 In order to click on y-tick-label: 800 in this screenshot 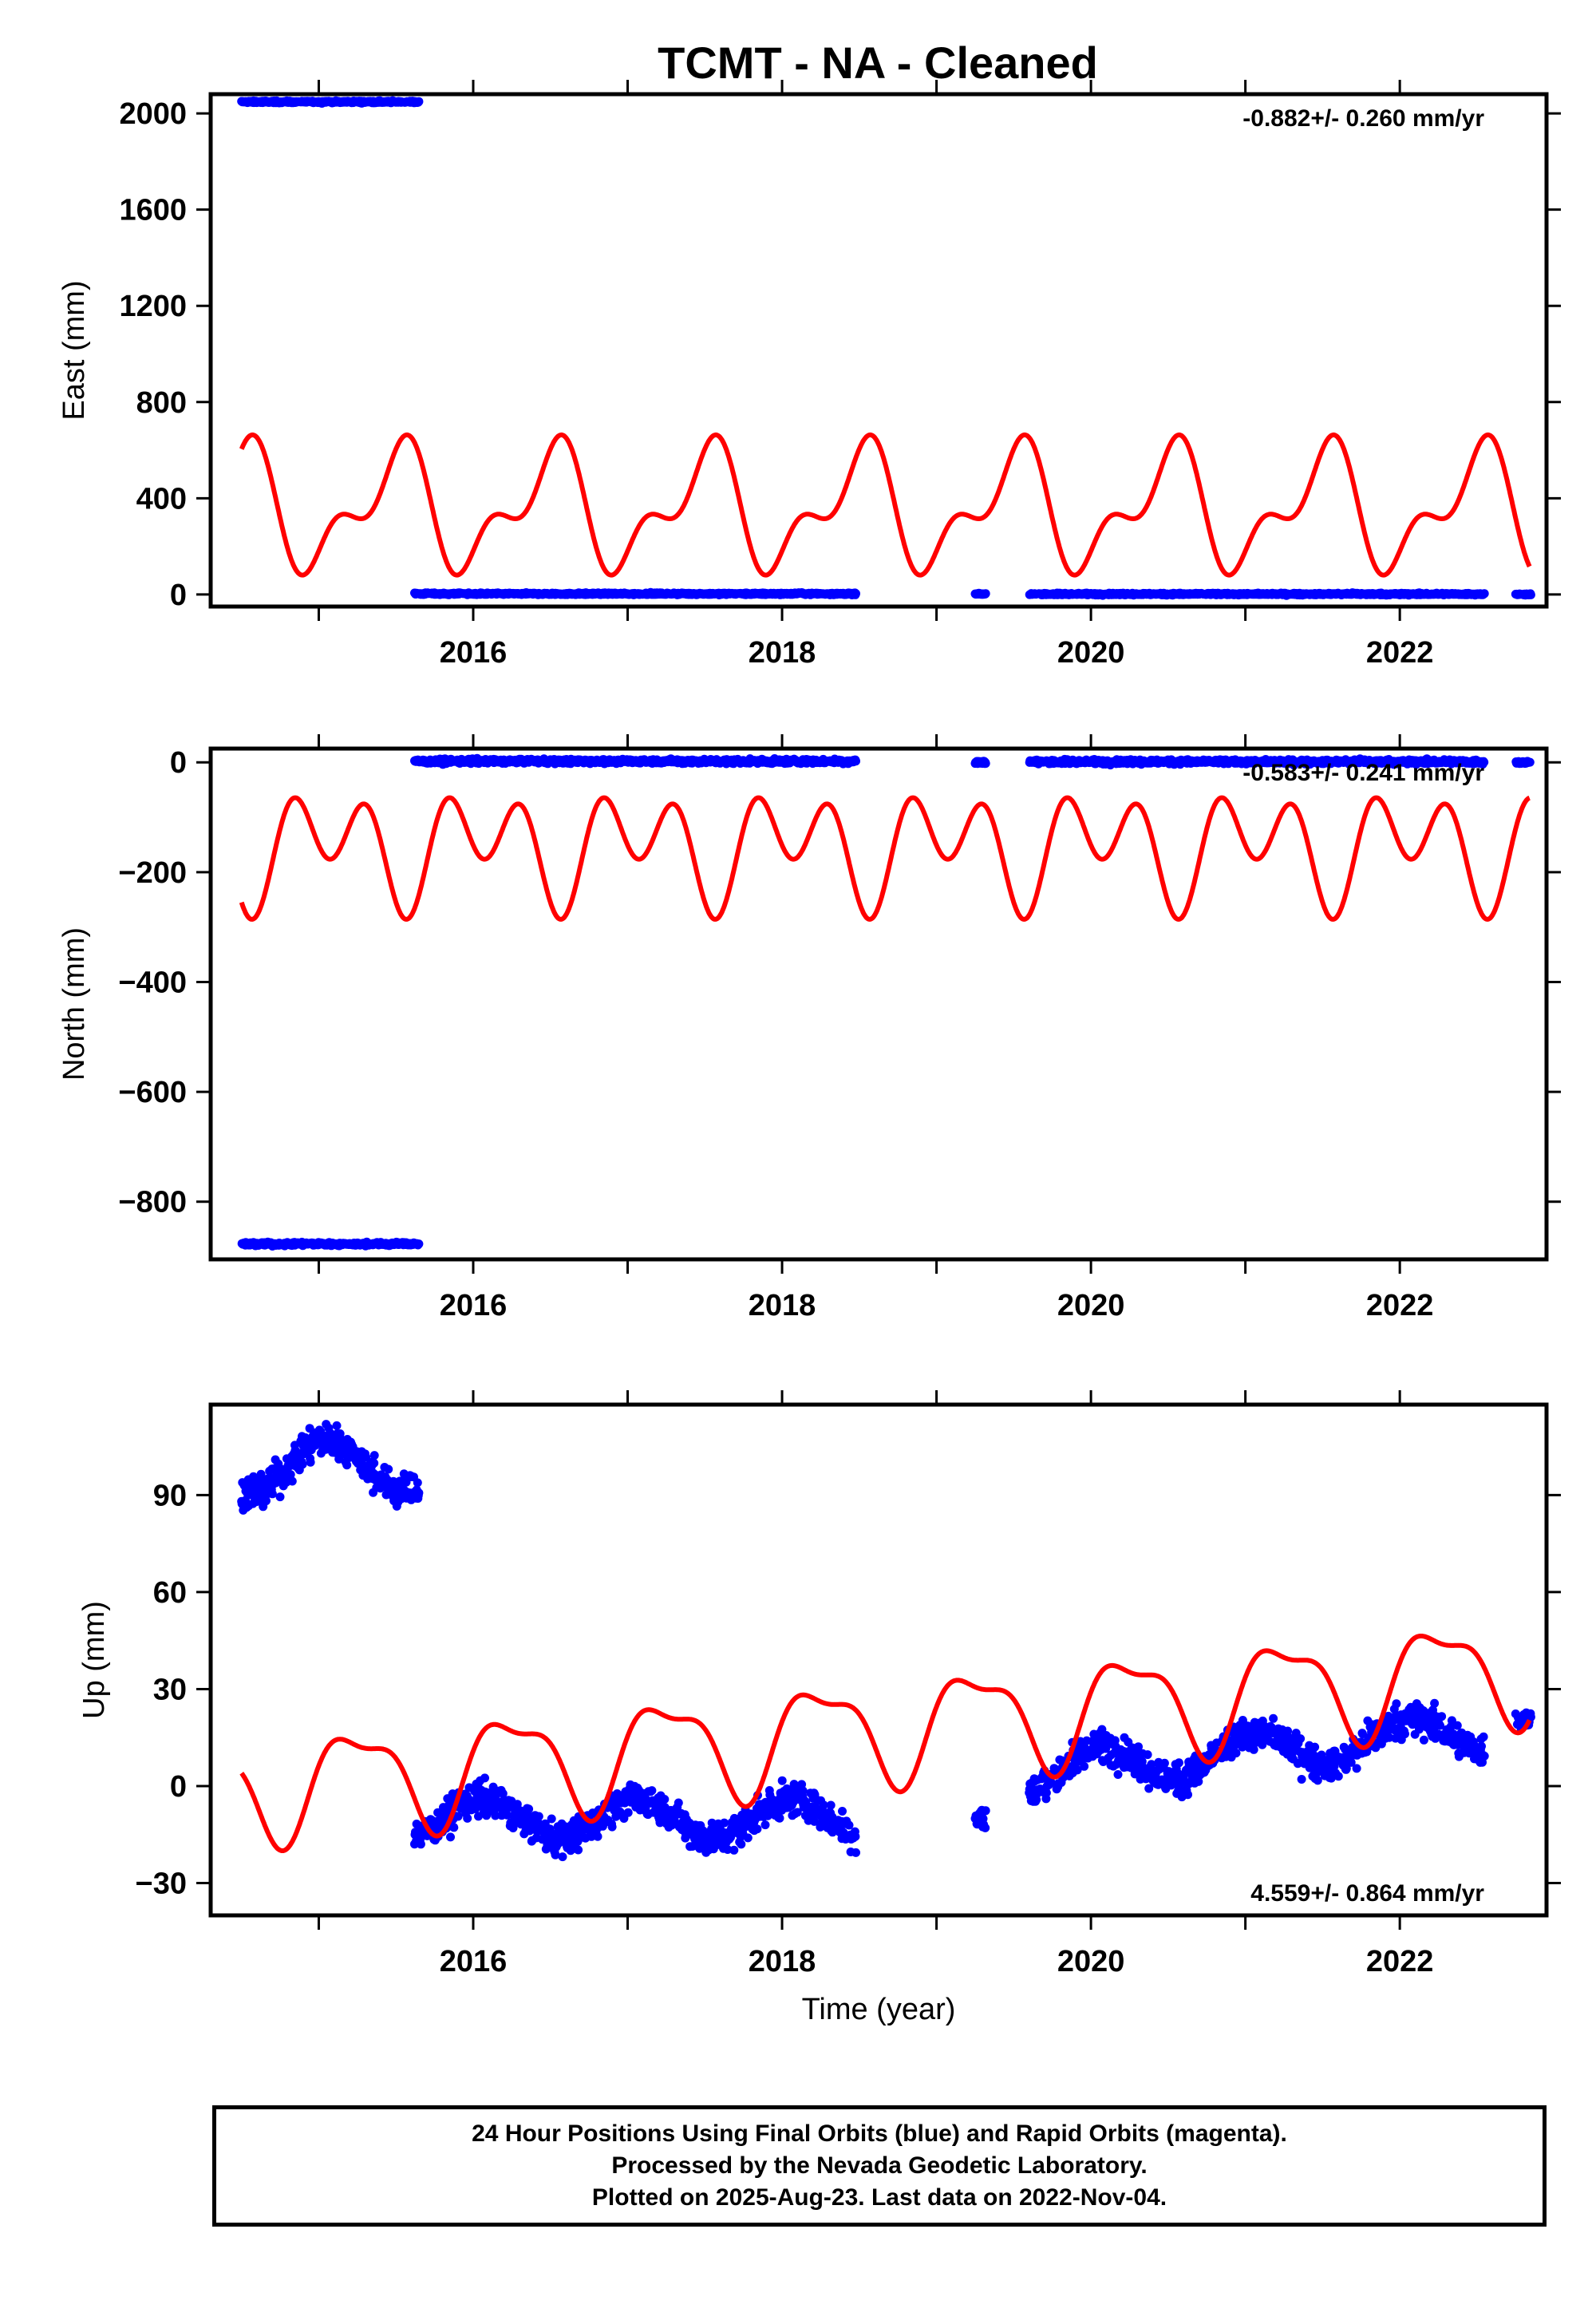, I will do `click(161, 403)`.